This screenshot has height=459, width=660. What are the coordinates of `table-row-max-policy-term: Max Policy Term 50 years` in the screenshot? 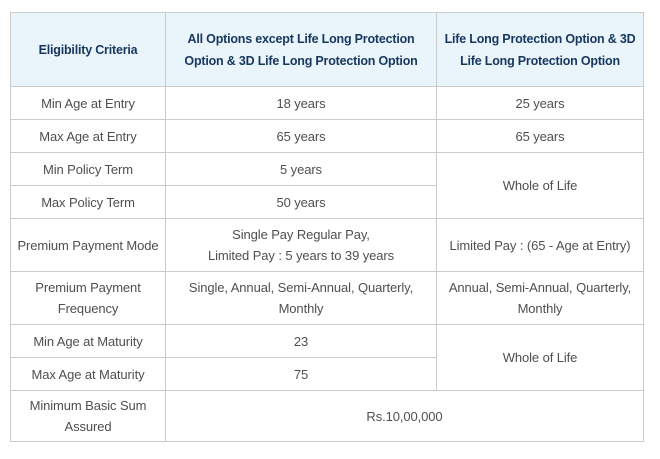 It's located at (327, 202).